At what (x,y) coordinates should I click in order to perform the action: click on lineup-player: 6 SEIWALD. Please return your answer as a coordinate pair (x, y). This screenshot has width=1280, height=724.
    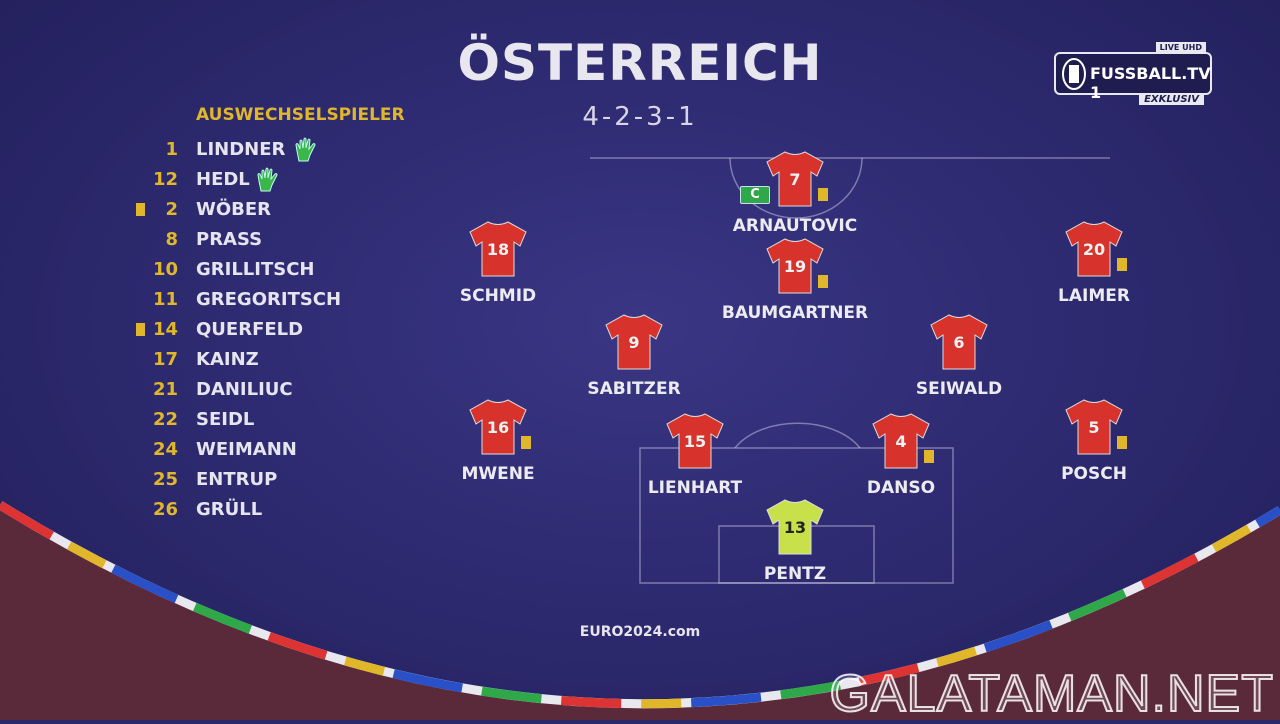
    Looking at the image, I should click on (959, 356).